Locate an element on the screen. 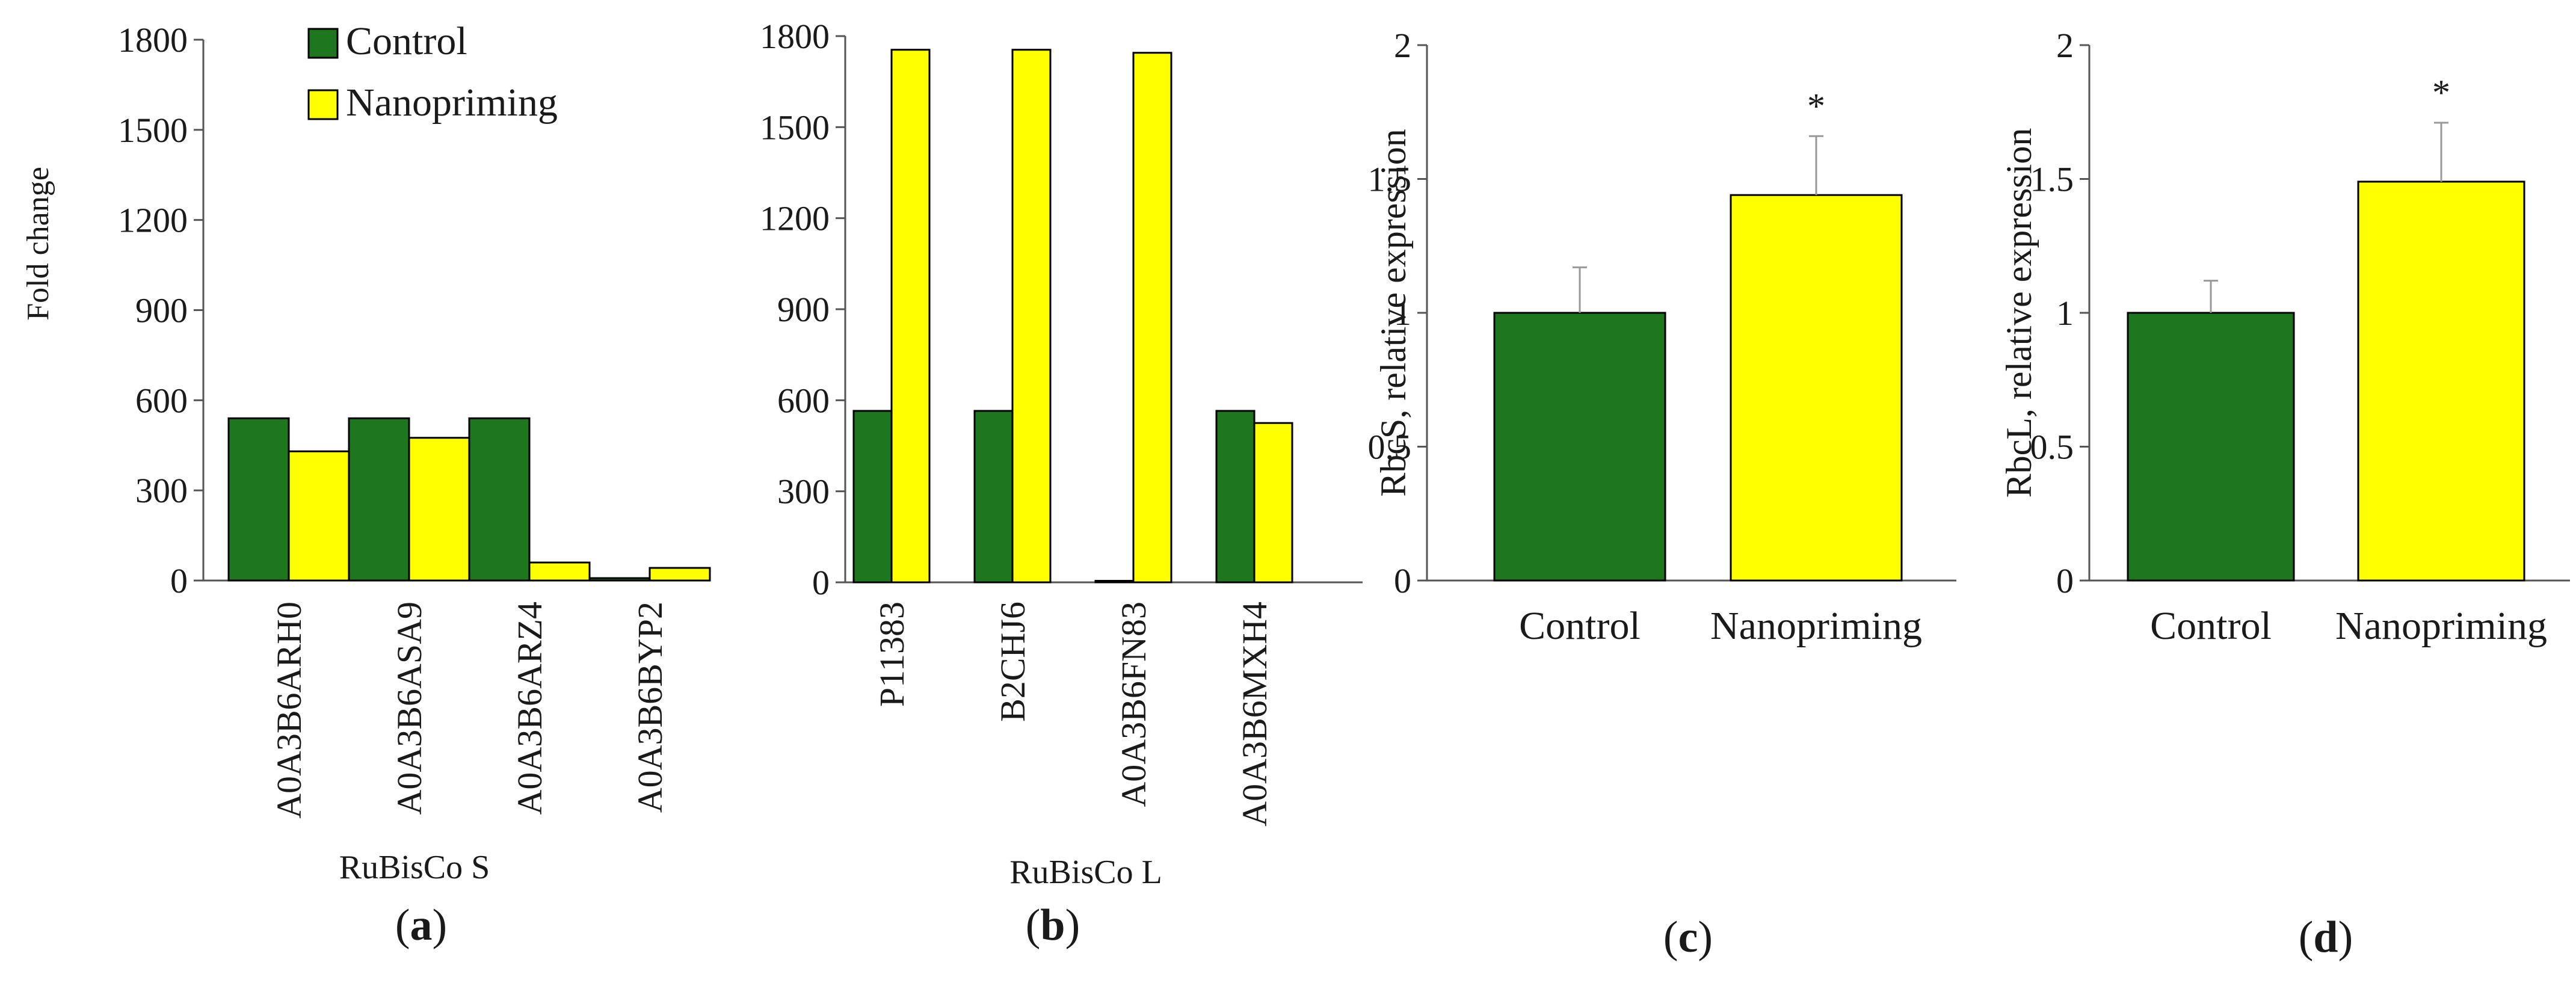  legend-swatch-nanopriming is located at coordinates (323, 104).